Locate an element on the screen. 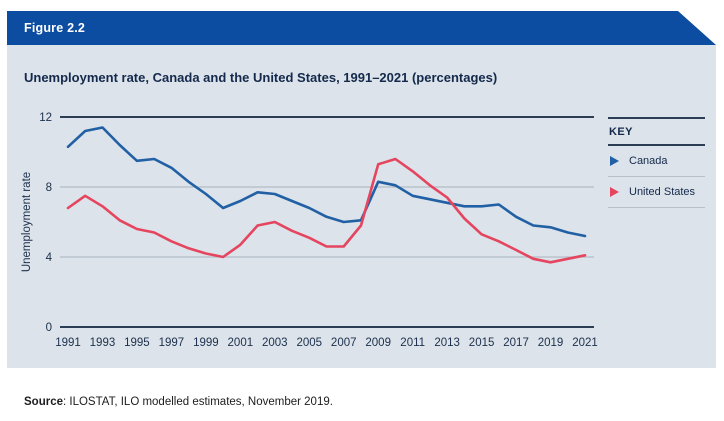 The width and height of the screenshot is (724, 421). legend-title: KEY is located at coordinates (656, 132).